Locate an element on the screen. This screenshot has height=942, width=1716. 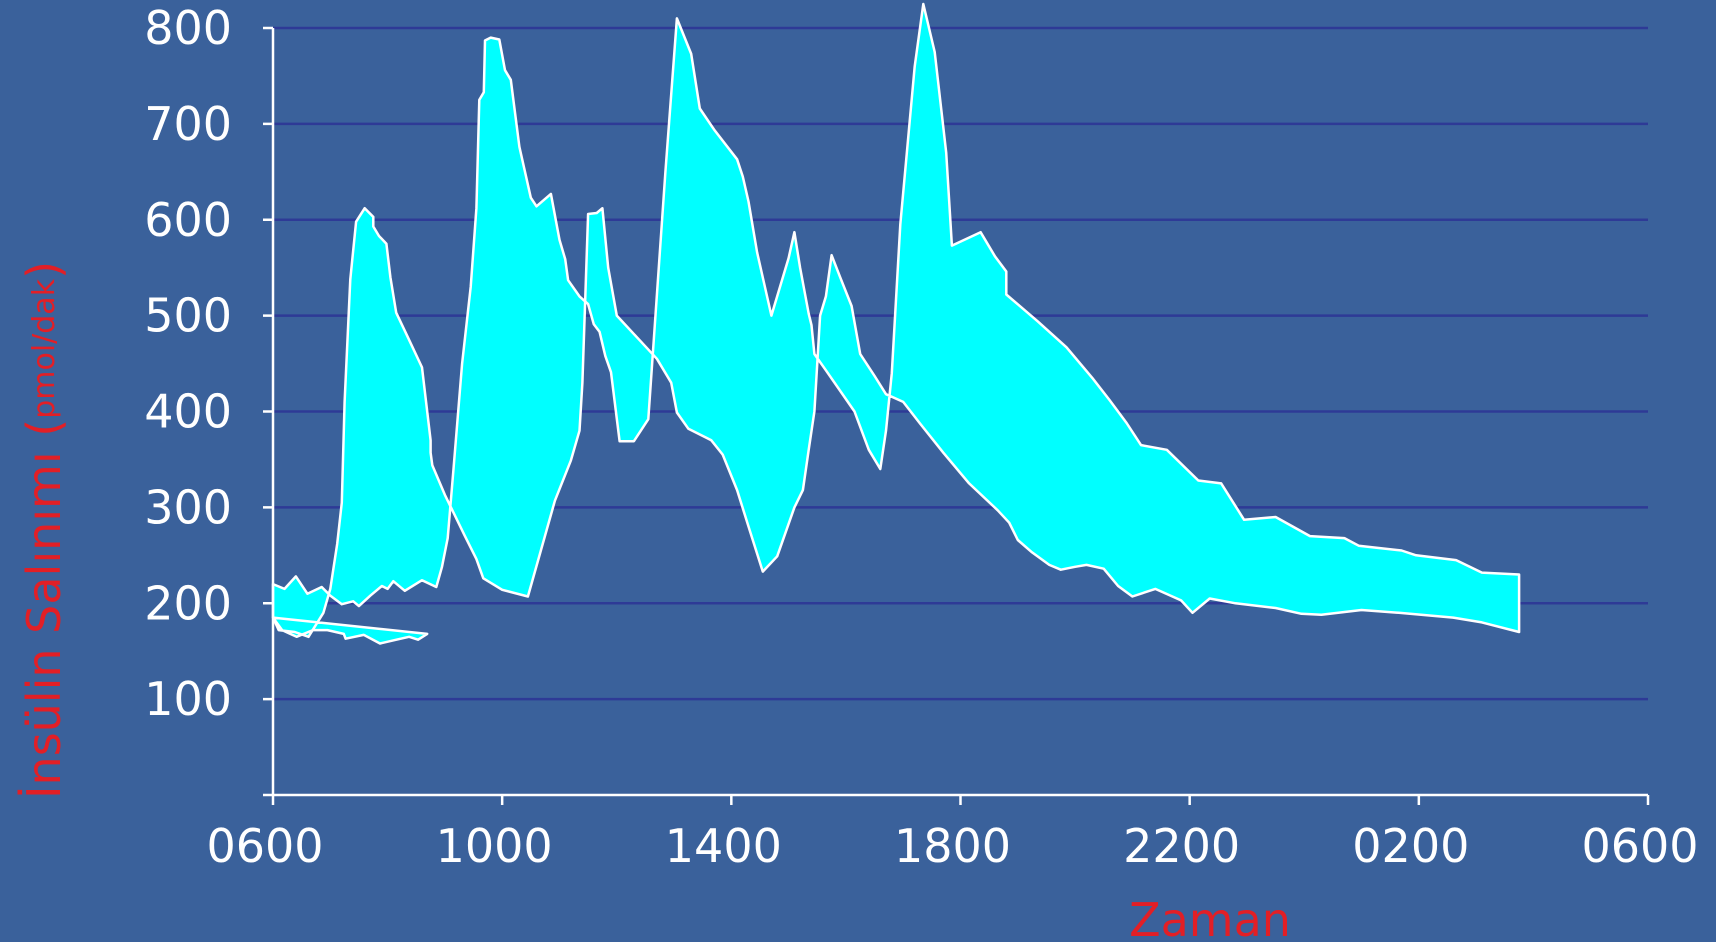
y-tick-label: 200 is located at coordinates (188, 603).